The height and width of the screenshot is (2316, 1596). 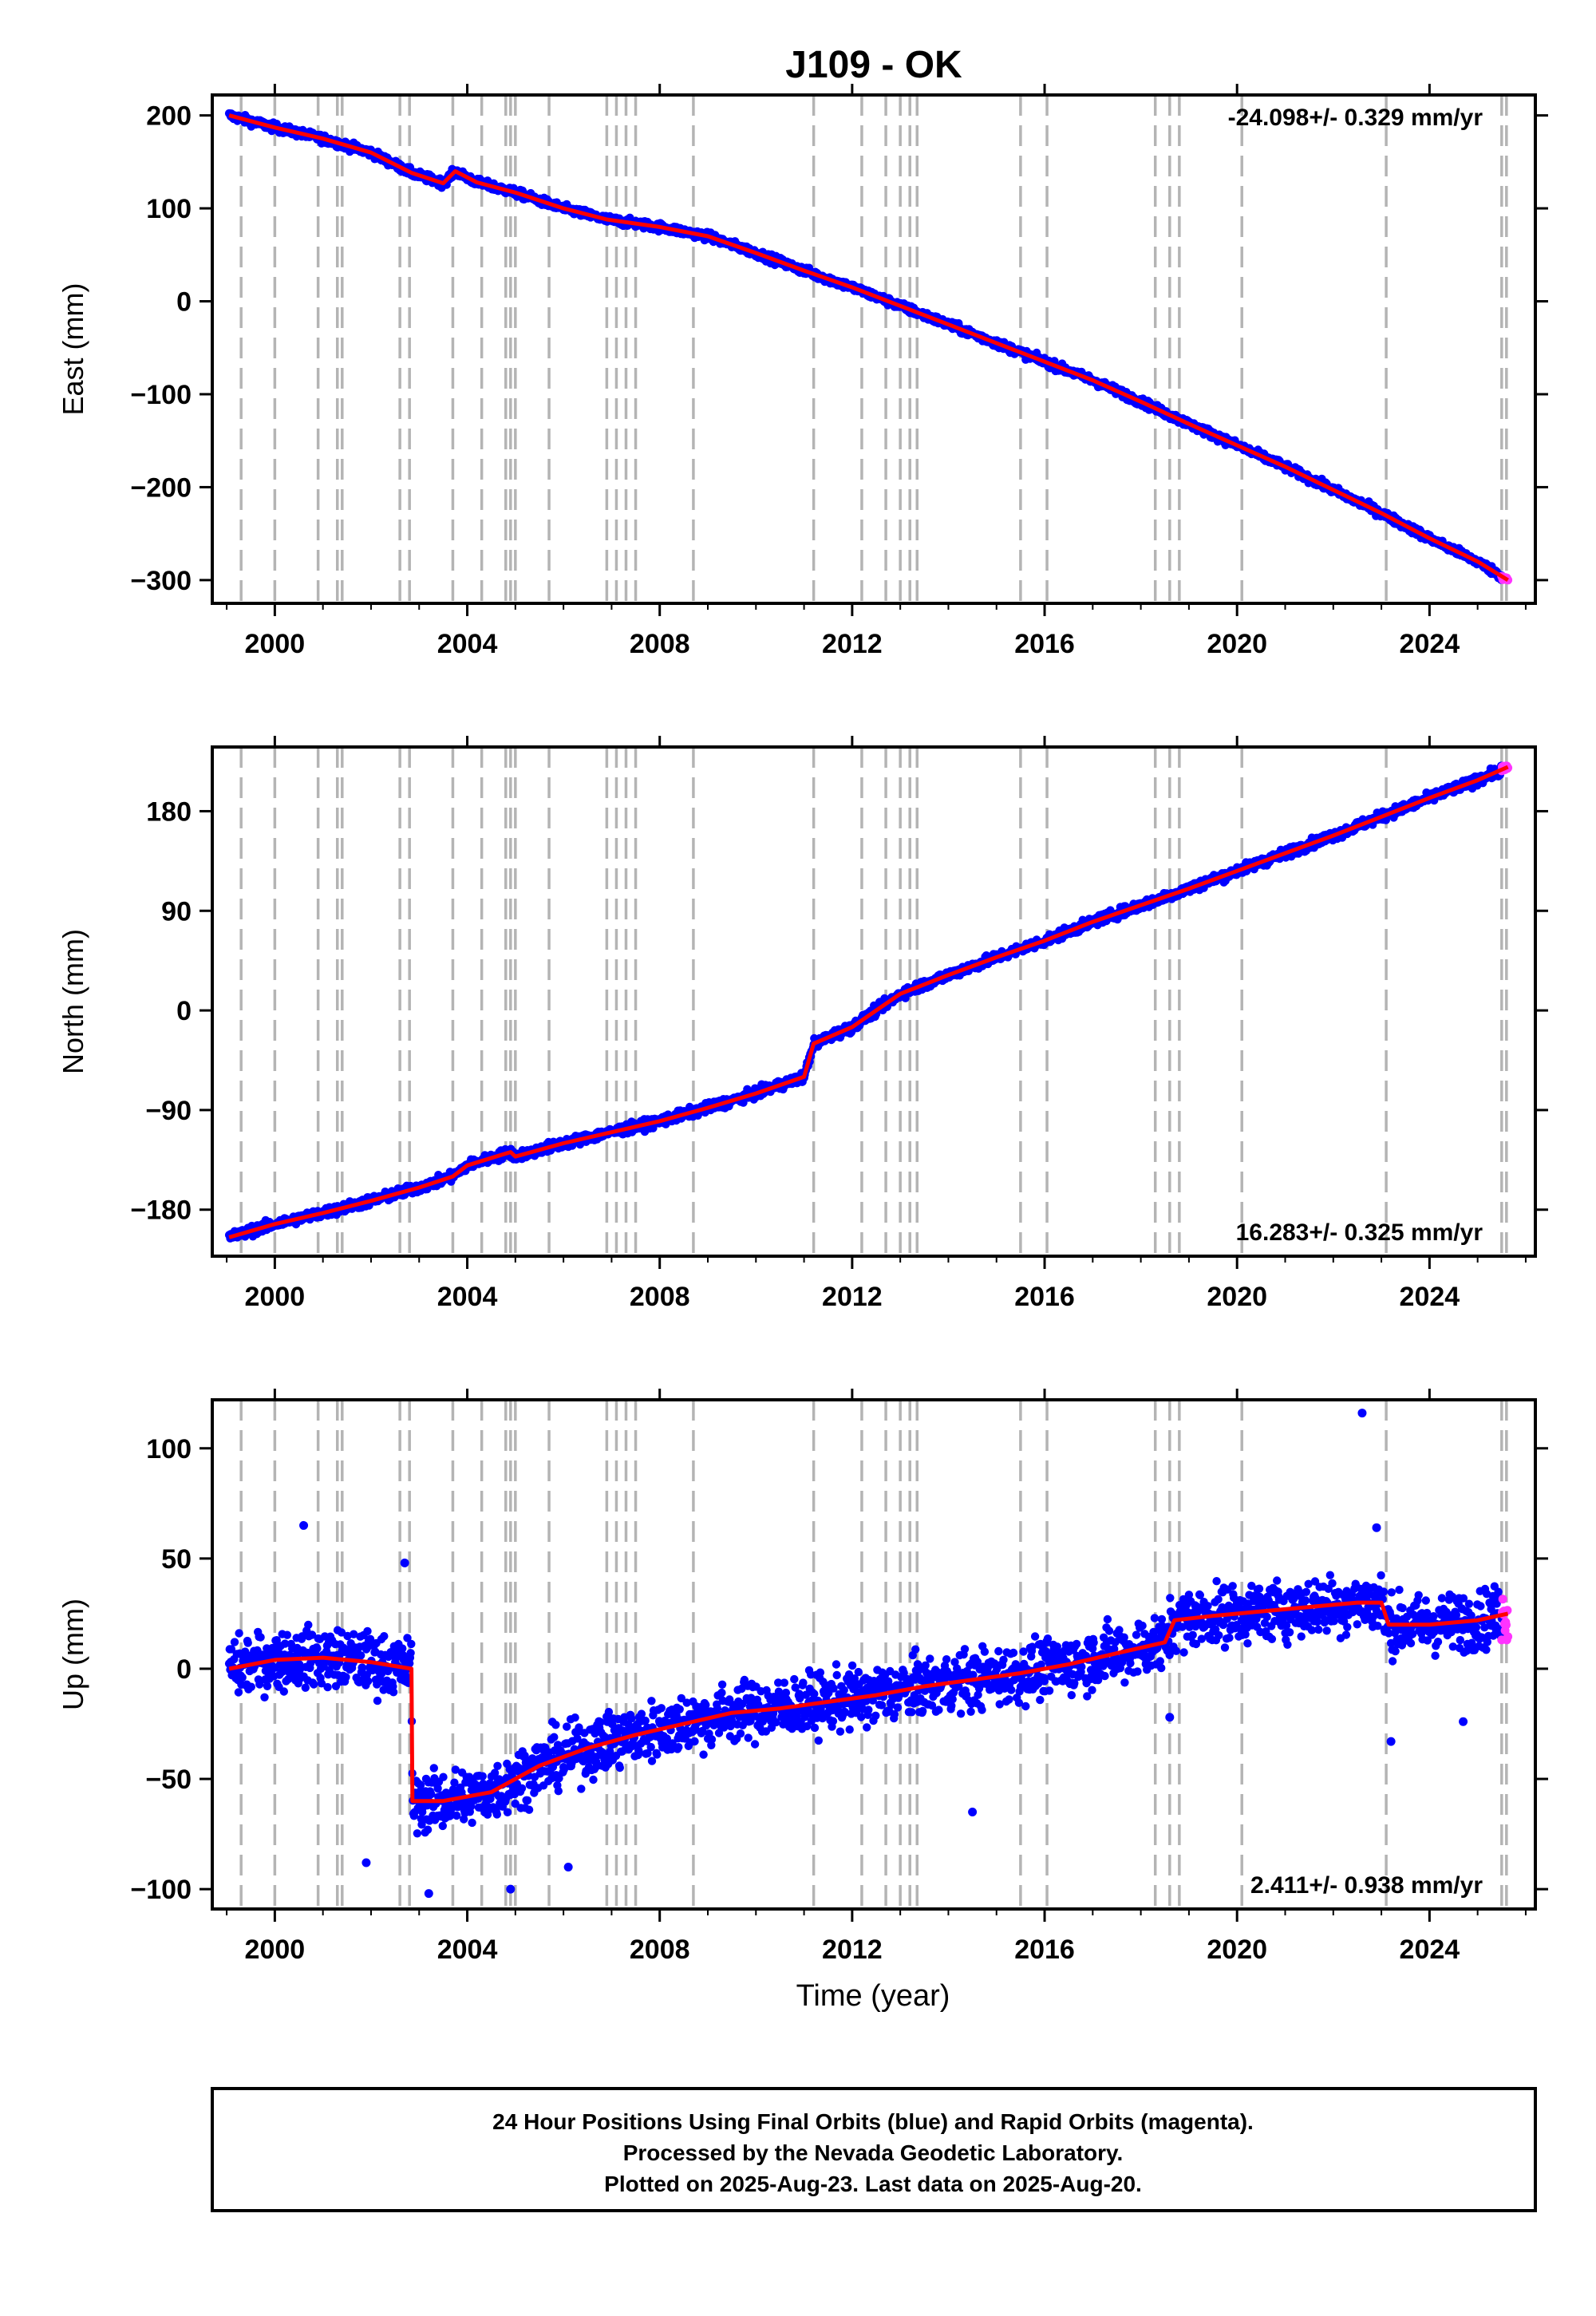 I want to click on y-tick-label: 100, so click(x=169, y=209).